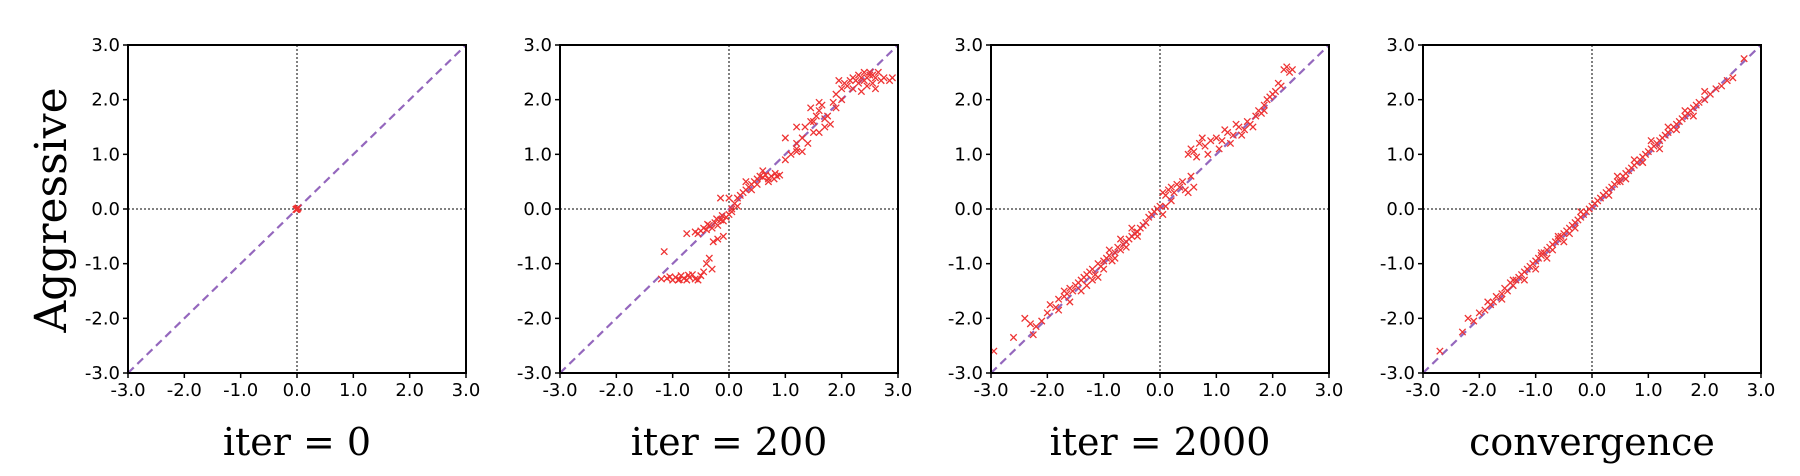 The height and width of the screenshot is (476, 1800). Describe the element at coordinates (102, 318) in the screenshot. I see `y-tick-label: -2.0` at that location.